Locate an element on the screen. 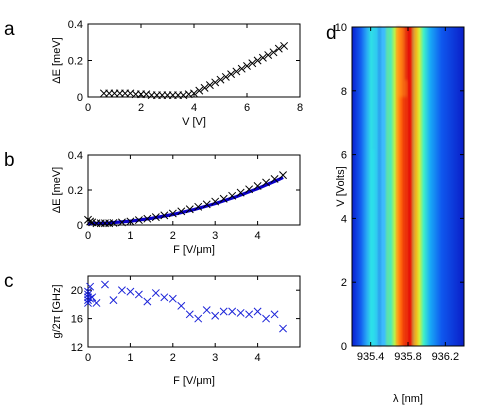 The image size is (485, 415). panel-d-y-tick-label: 10 is located at coordinates (341, 28).